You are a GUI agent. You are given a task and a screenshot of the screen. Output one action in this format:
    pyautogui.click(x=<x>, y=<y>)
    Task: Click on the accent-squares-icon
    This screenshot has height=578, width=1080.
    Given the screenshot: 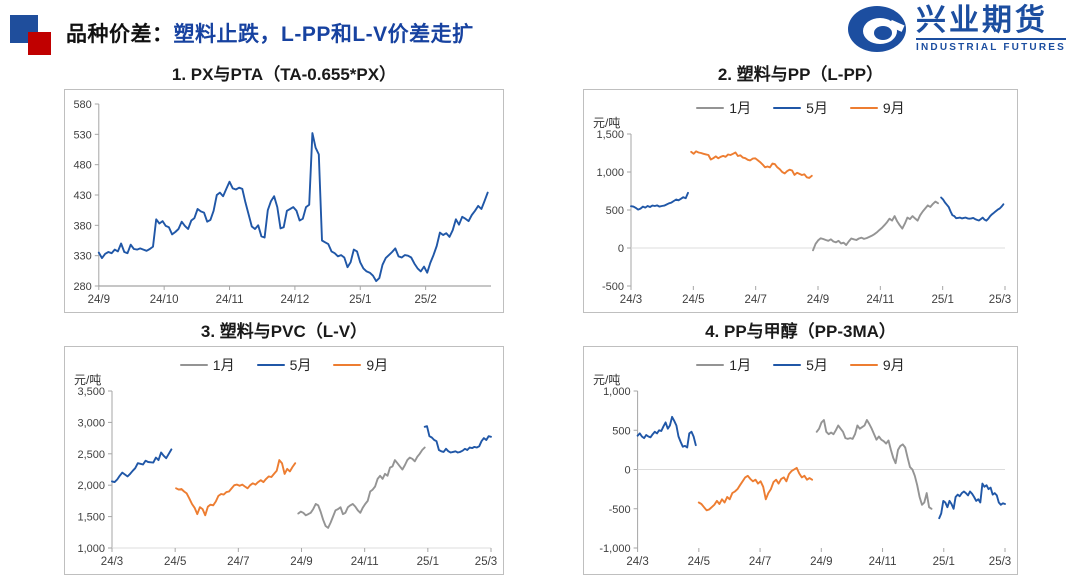 What is the action you would take?
    pyautogui.click(x=33, y=33)
    